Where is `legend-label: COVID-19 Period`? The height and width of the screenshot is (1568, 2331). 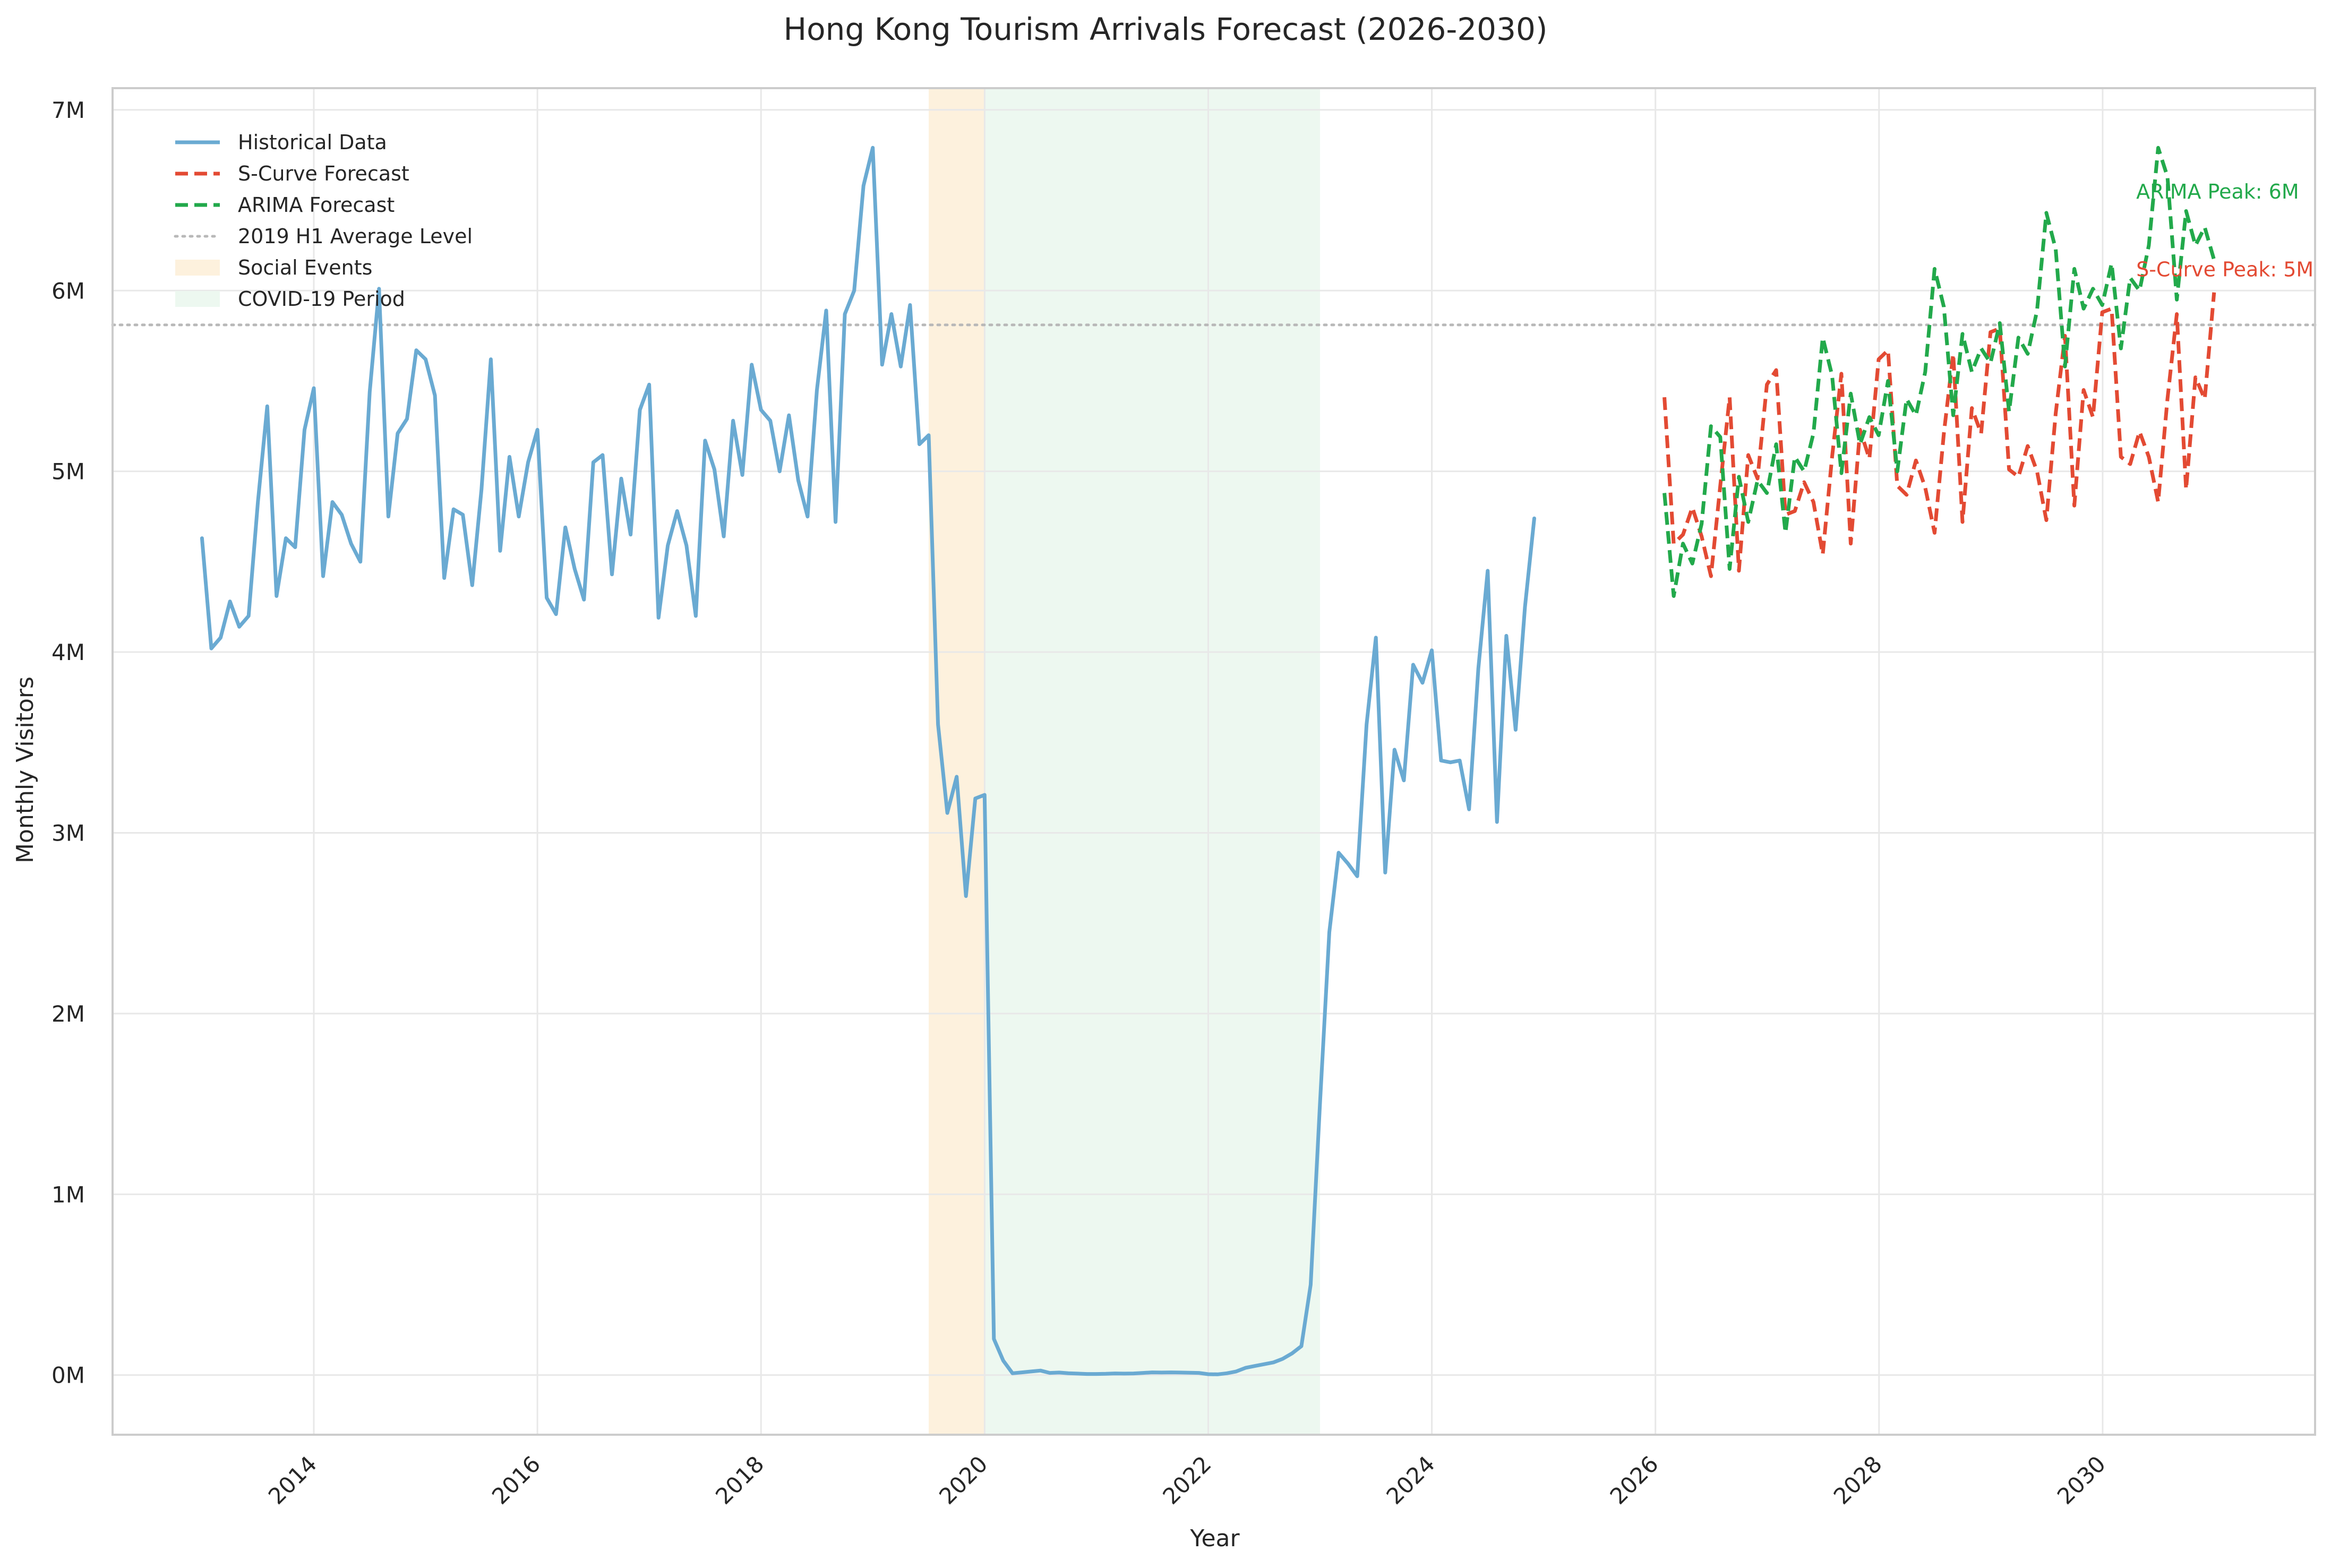
legend-label: COVID-19 Period is located at coordinates (321, 299).